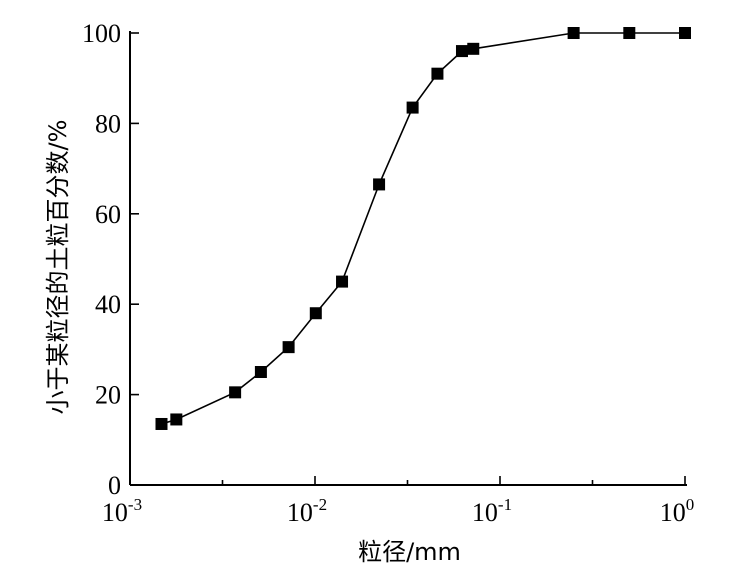  Describe the element at coordinates (398, 511) in the screenshot. I see `x-tick-labels: 10⁻³ 10⁻² 10⁻¹ 10⁰` at that location.